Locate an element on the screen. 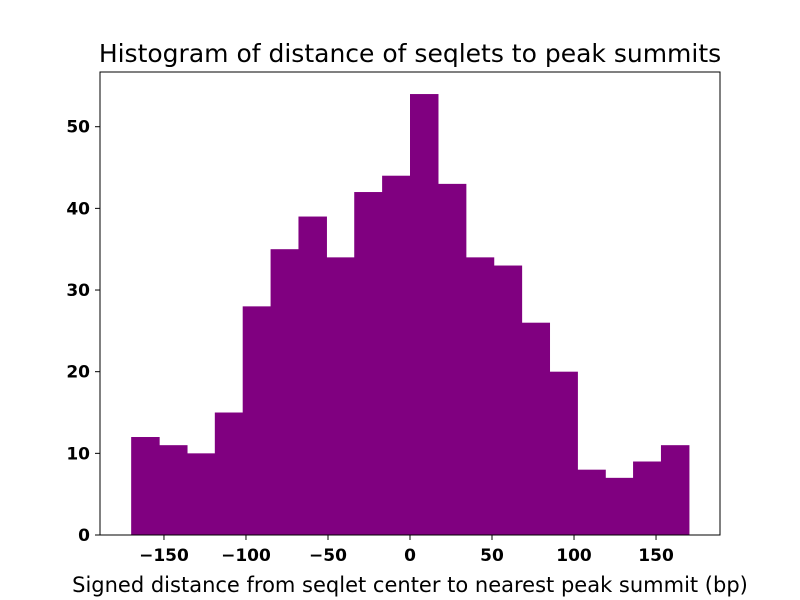 This screenshot has width=800, height=600. y-tick-label: 0 is located at coordinates (84, 536).